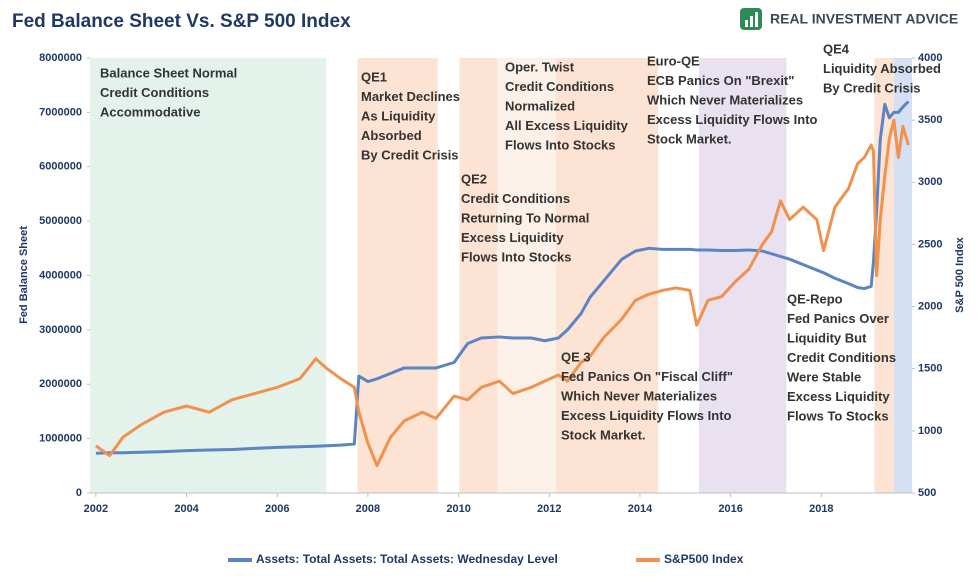 The height and width of the screenshot is (586, 978). I want to click on annotation-text: Normalized, so click(540, 105).